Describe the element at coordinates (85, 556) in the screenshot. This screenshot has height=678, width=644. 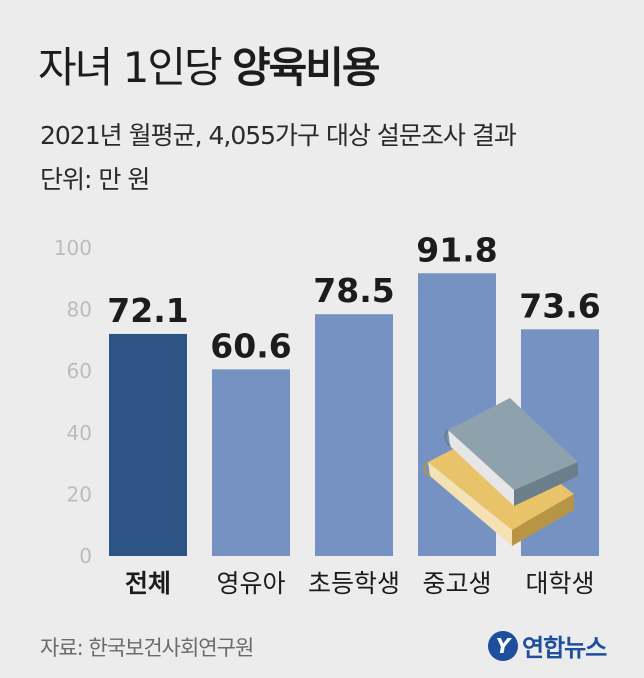
I see `y-tick-label: 0` at that location.